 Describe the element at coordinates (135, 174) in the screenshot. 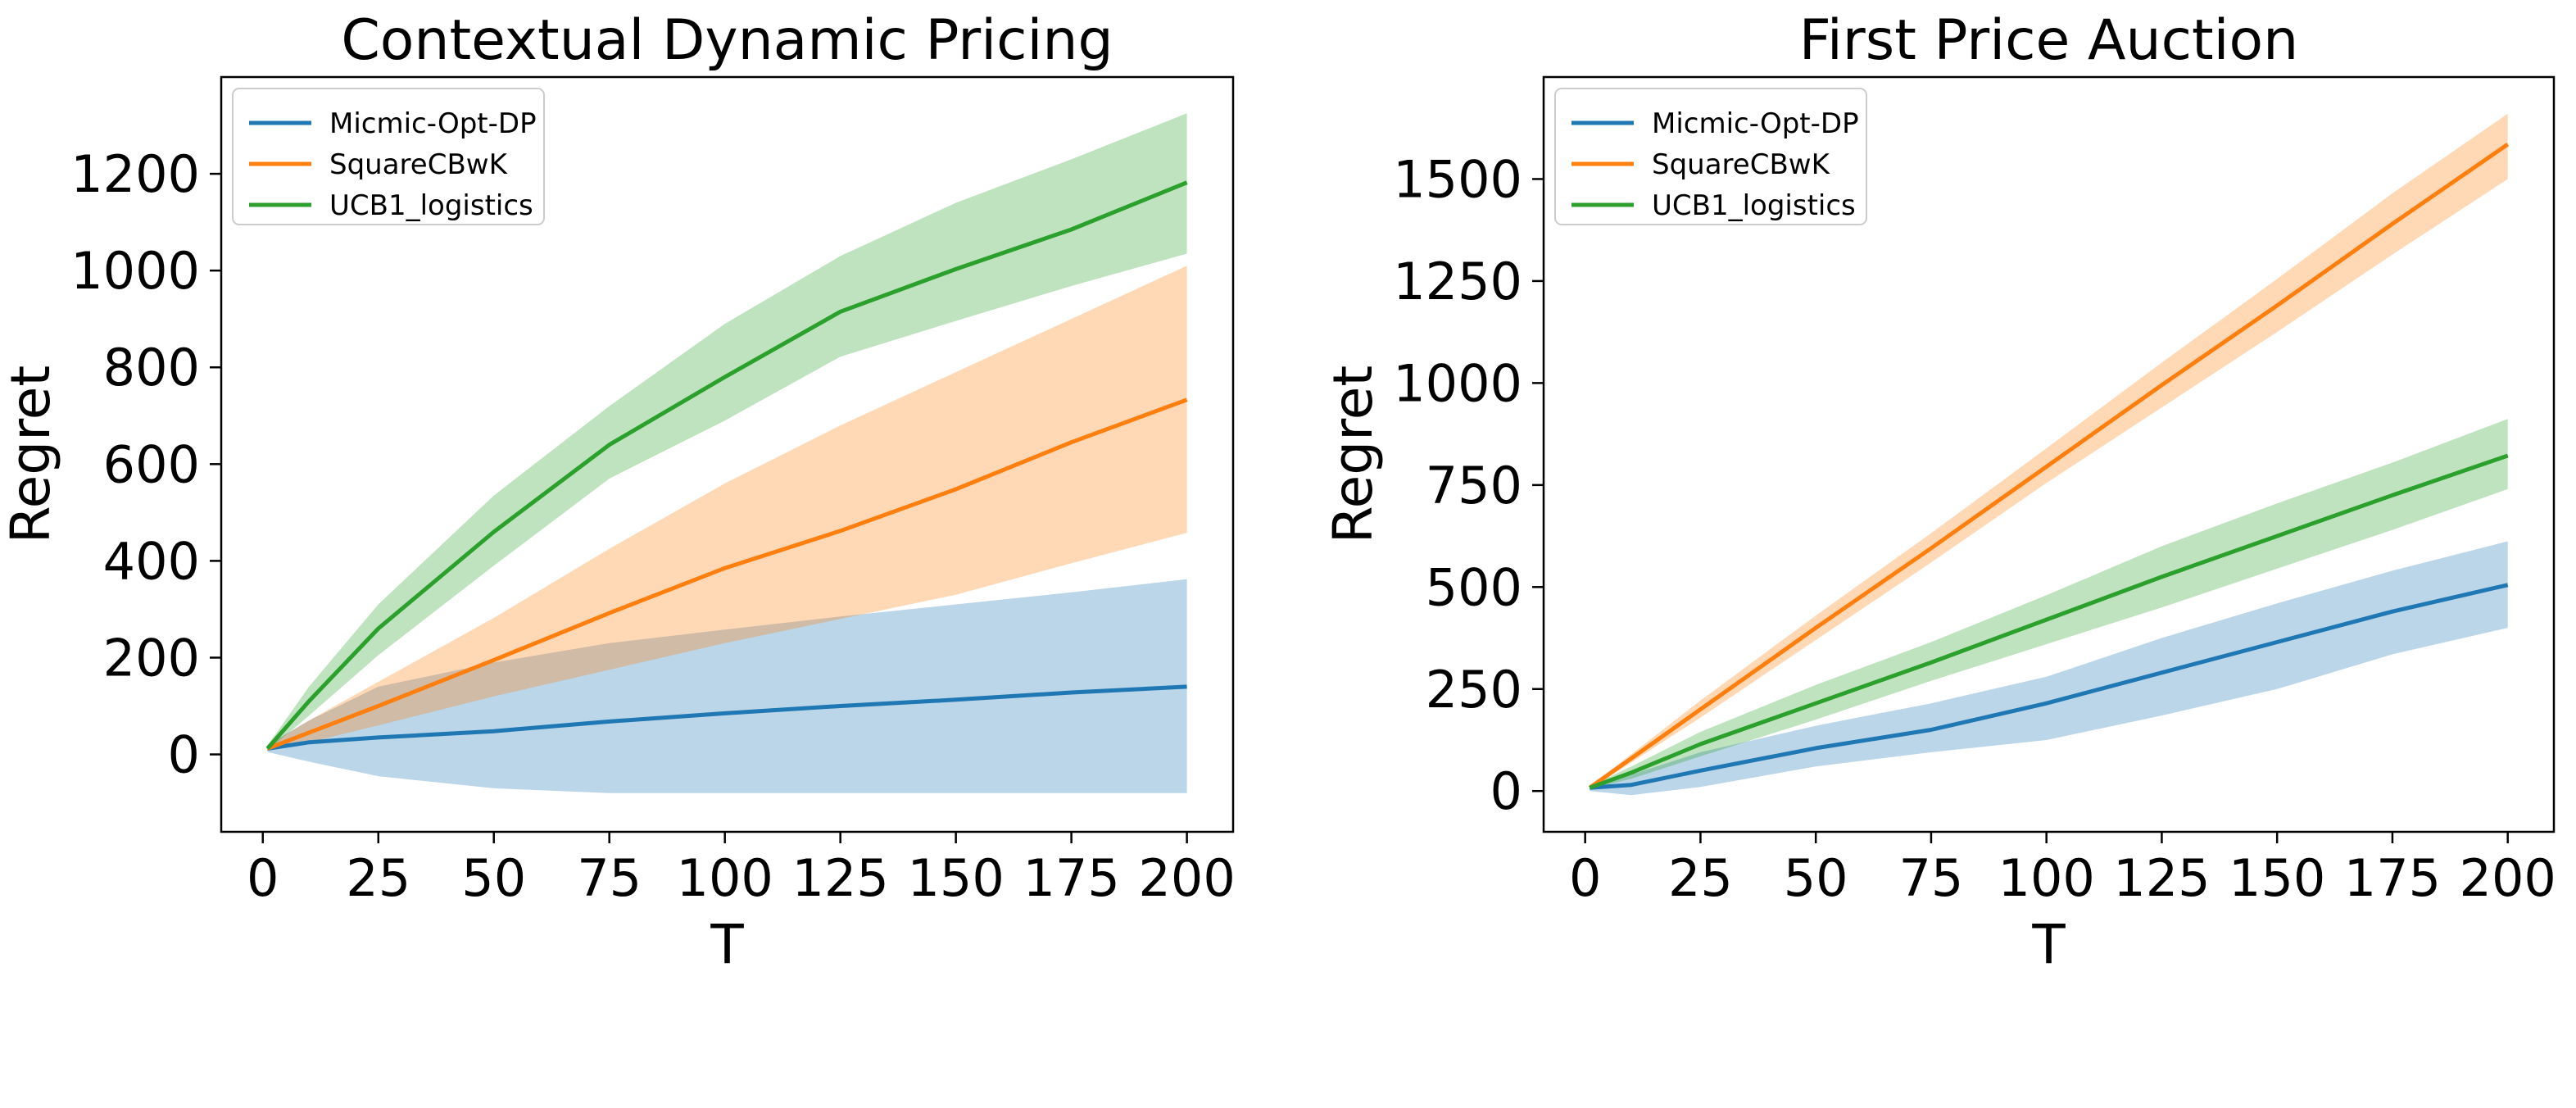

I see `y-tick-label: 1200` at that location.